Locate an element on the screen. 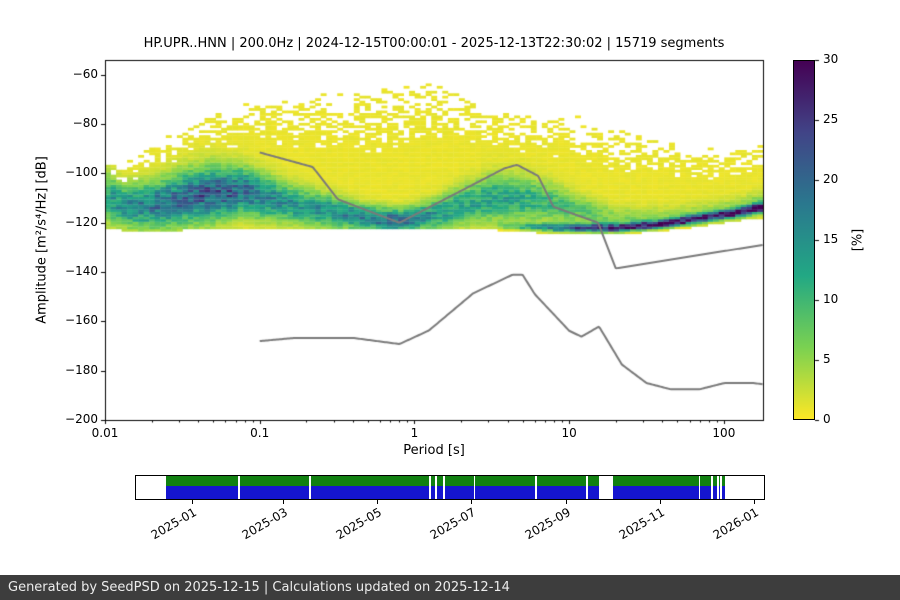 The height and width of the screenshot is (600, 900). colorbar is located at coordinates (804, 240).